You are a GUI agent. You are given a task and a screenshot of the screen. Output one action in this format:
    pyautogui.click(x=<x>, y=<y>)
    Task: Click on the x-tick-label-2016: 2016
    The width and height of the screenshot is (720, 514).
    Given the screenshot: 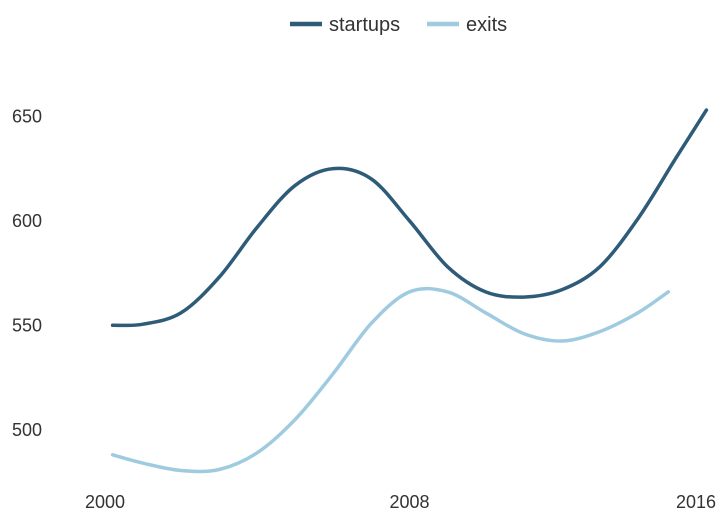 What is the action you would take?
    pyautogui.click(x=696, y=502)
    